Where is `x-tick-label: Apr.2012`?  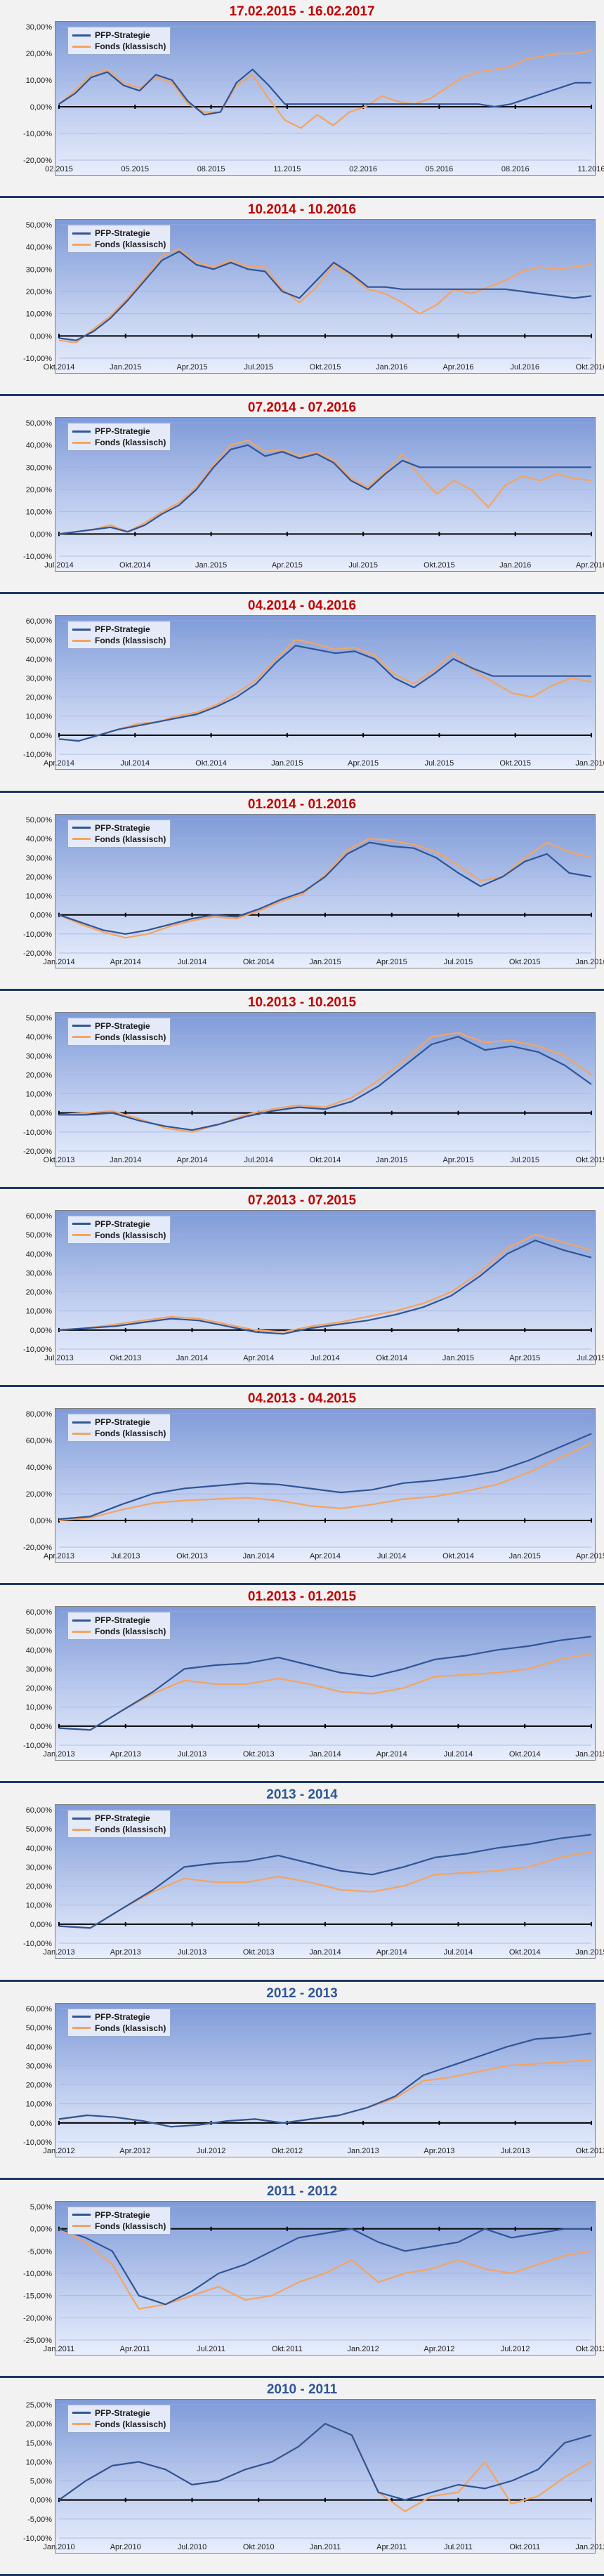 x-tick-label: Apr.2012 is located at coordinates (134, 2151).